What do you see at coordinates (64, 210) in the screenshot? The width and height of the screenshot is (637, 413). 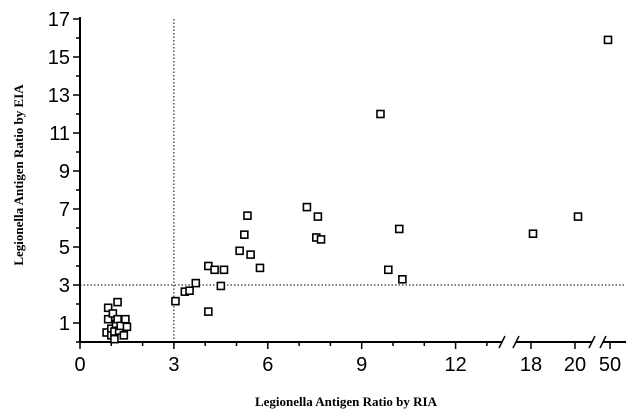 I see `y-tick-label: 7` at bounding box center [64, 210].